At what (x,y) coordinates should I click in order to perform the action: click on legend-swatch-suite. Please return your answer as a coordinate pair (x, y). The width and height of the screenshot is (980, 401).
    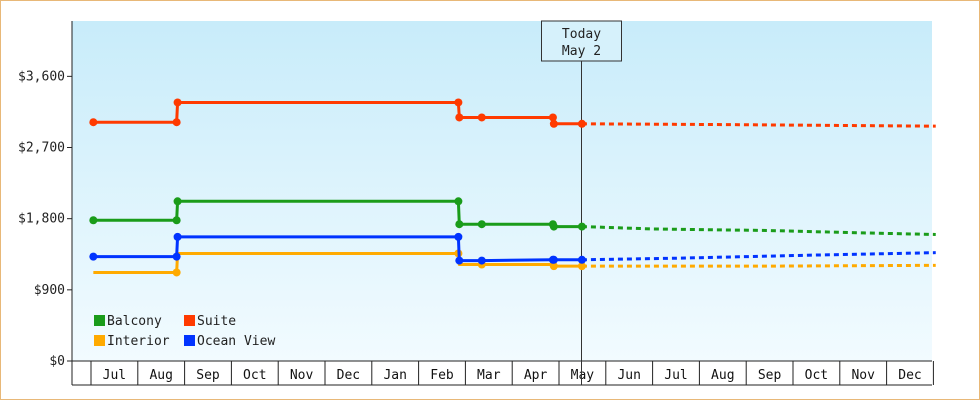
    Looking at the image, I should click on (189, 320).